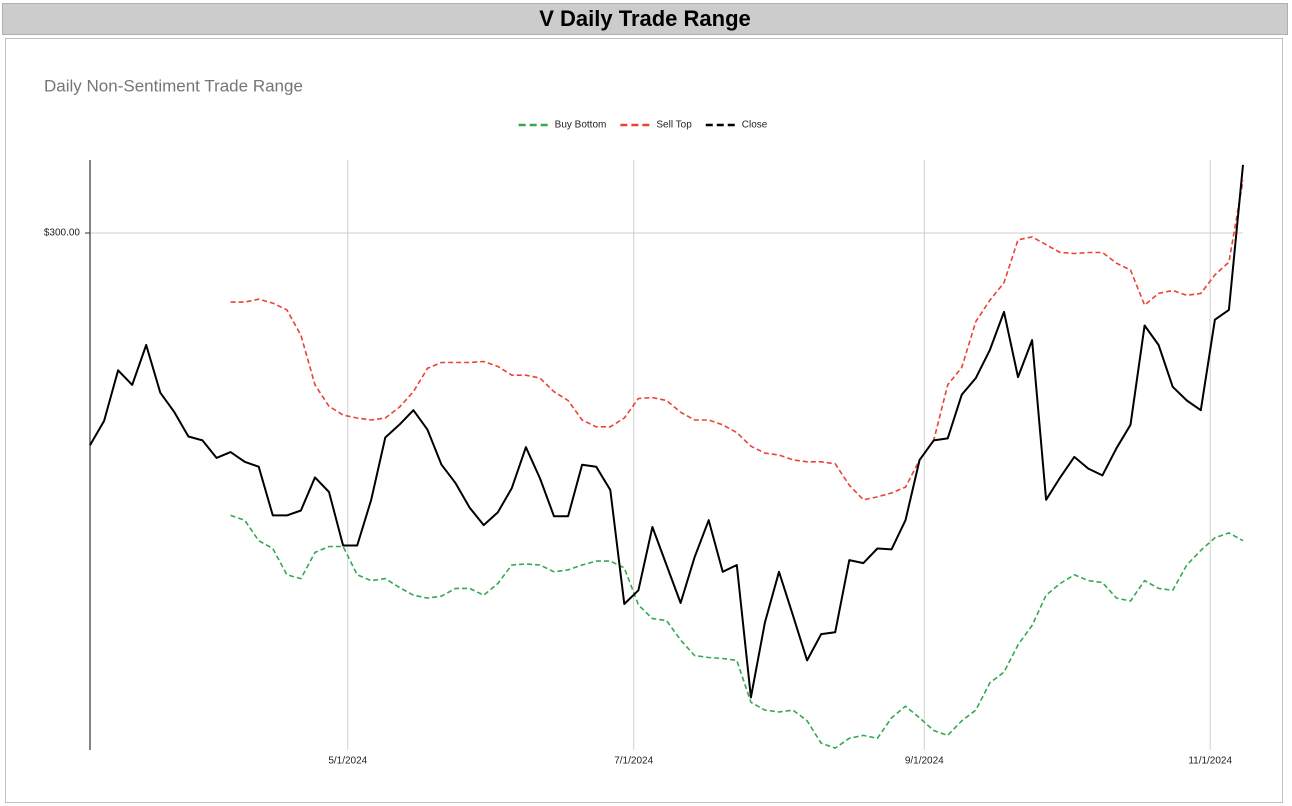 Image resolution: width=1292 pixels, height=806 pixels. I want to click on legend-label: Sell Top, so click(674, 125).